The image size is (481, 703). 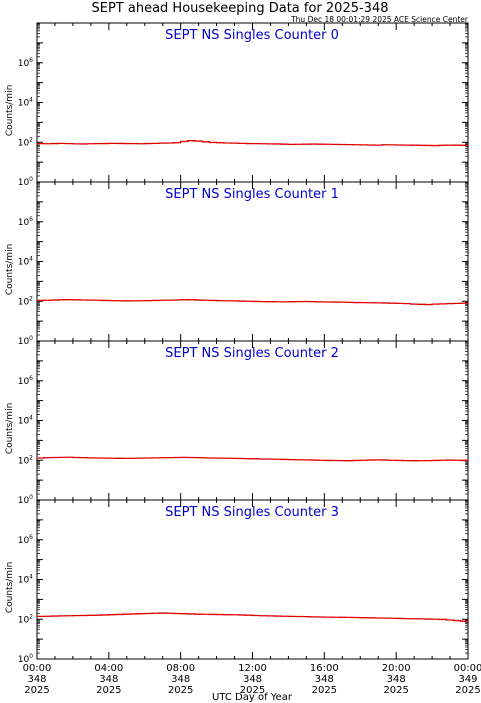 What do you see at coordinates (252, 668) in the screenshot?
I see `x-tick-time: 12:00` at bounding box center [252, 668].